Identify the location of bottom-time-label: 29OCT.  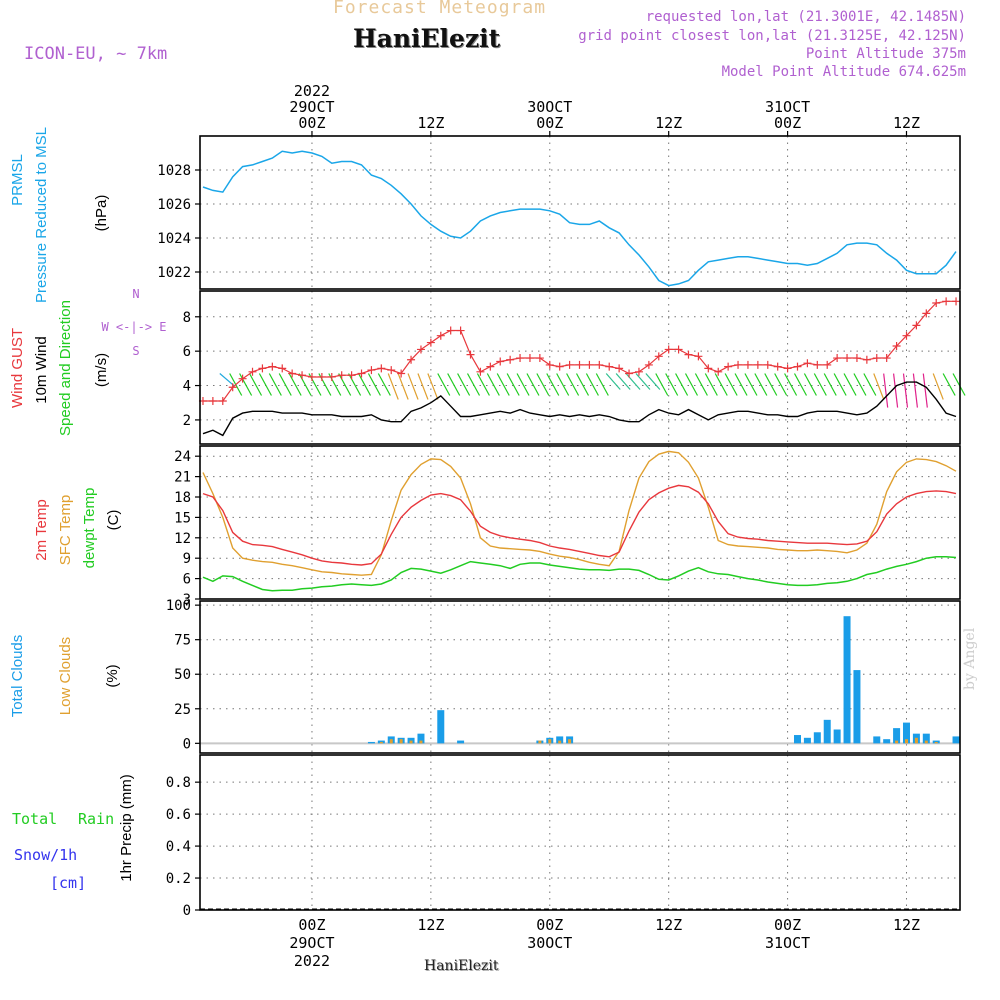
(311, 943).